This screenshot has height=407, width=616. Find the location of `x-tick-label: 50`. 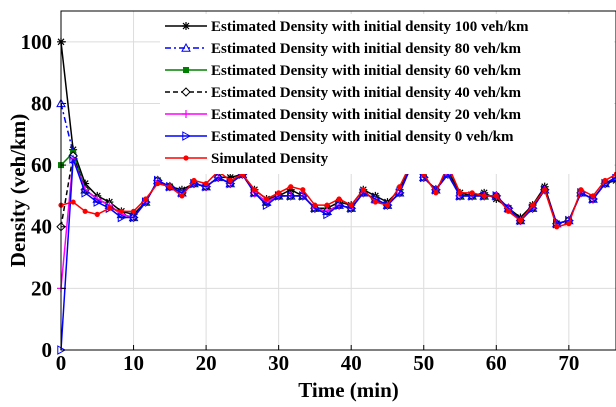

x-tick-label: 50 is located at coordinates (423, 363).